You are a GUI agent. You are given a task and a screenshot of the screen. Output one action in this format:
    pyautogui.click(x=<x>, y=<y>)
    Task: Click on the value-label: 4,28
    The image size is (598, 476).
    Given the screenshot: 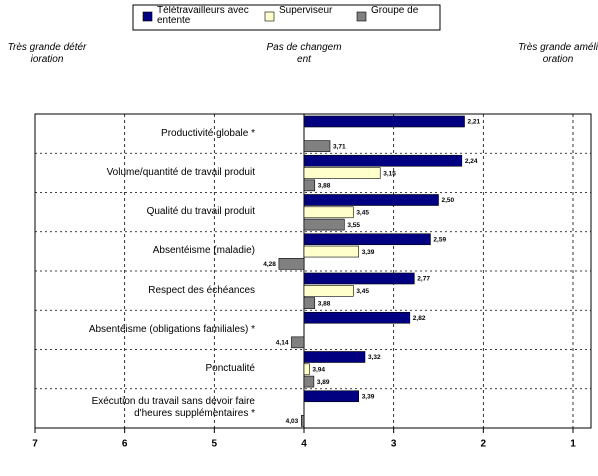 What is the action you would take?
    pyautogui.click(x=269, y=264)
    